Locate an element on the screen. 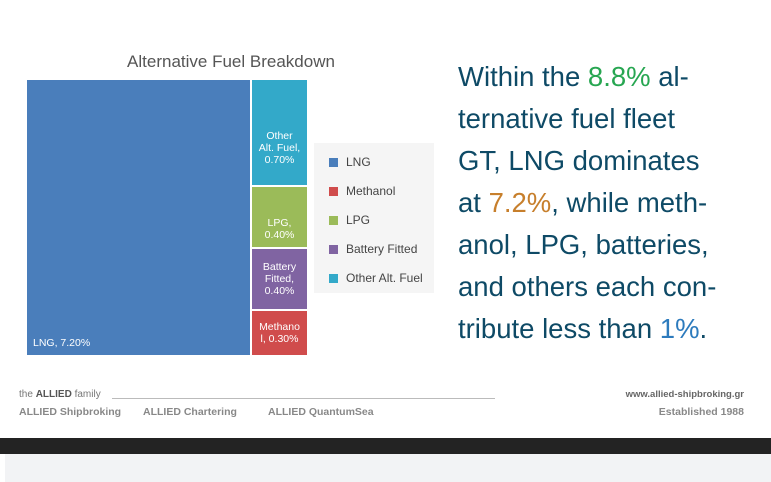  legend-label: Battery Fitted is located at coordinates (382, 249).